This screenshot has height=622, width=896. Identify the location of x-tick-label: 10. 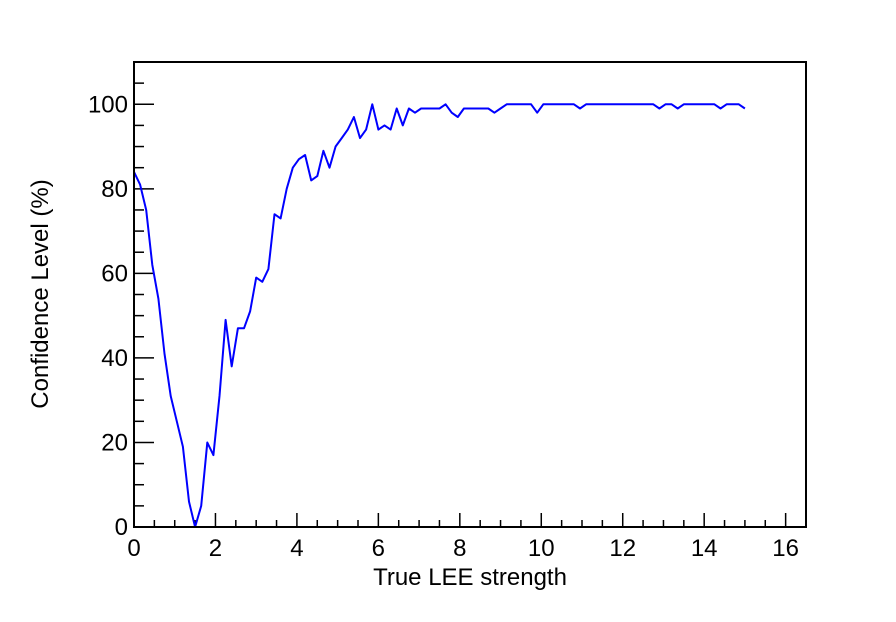
(541, 548).